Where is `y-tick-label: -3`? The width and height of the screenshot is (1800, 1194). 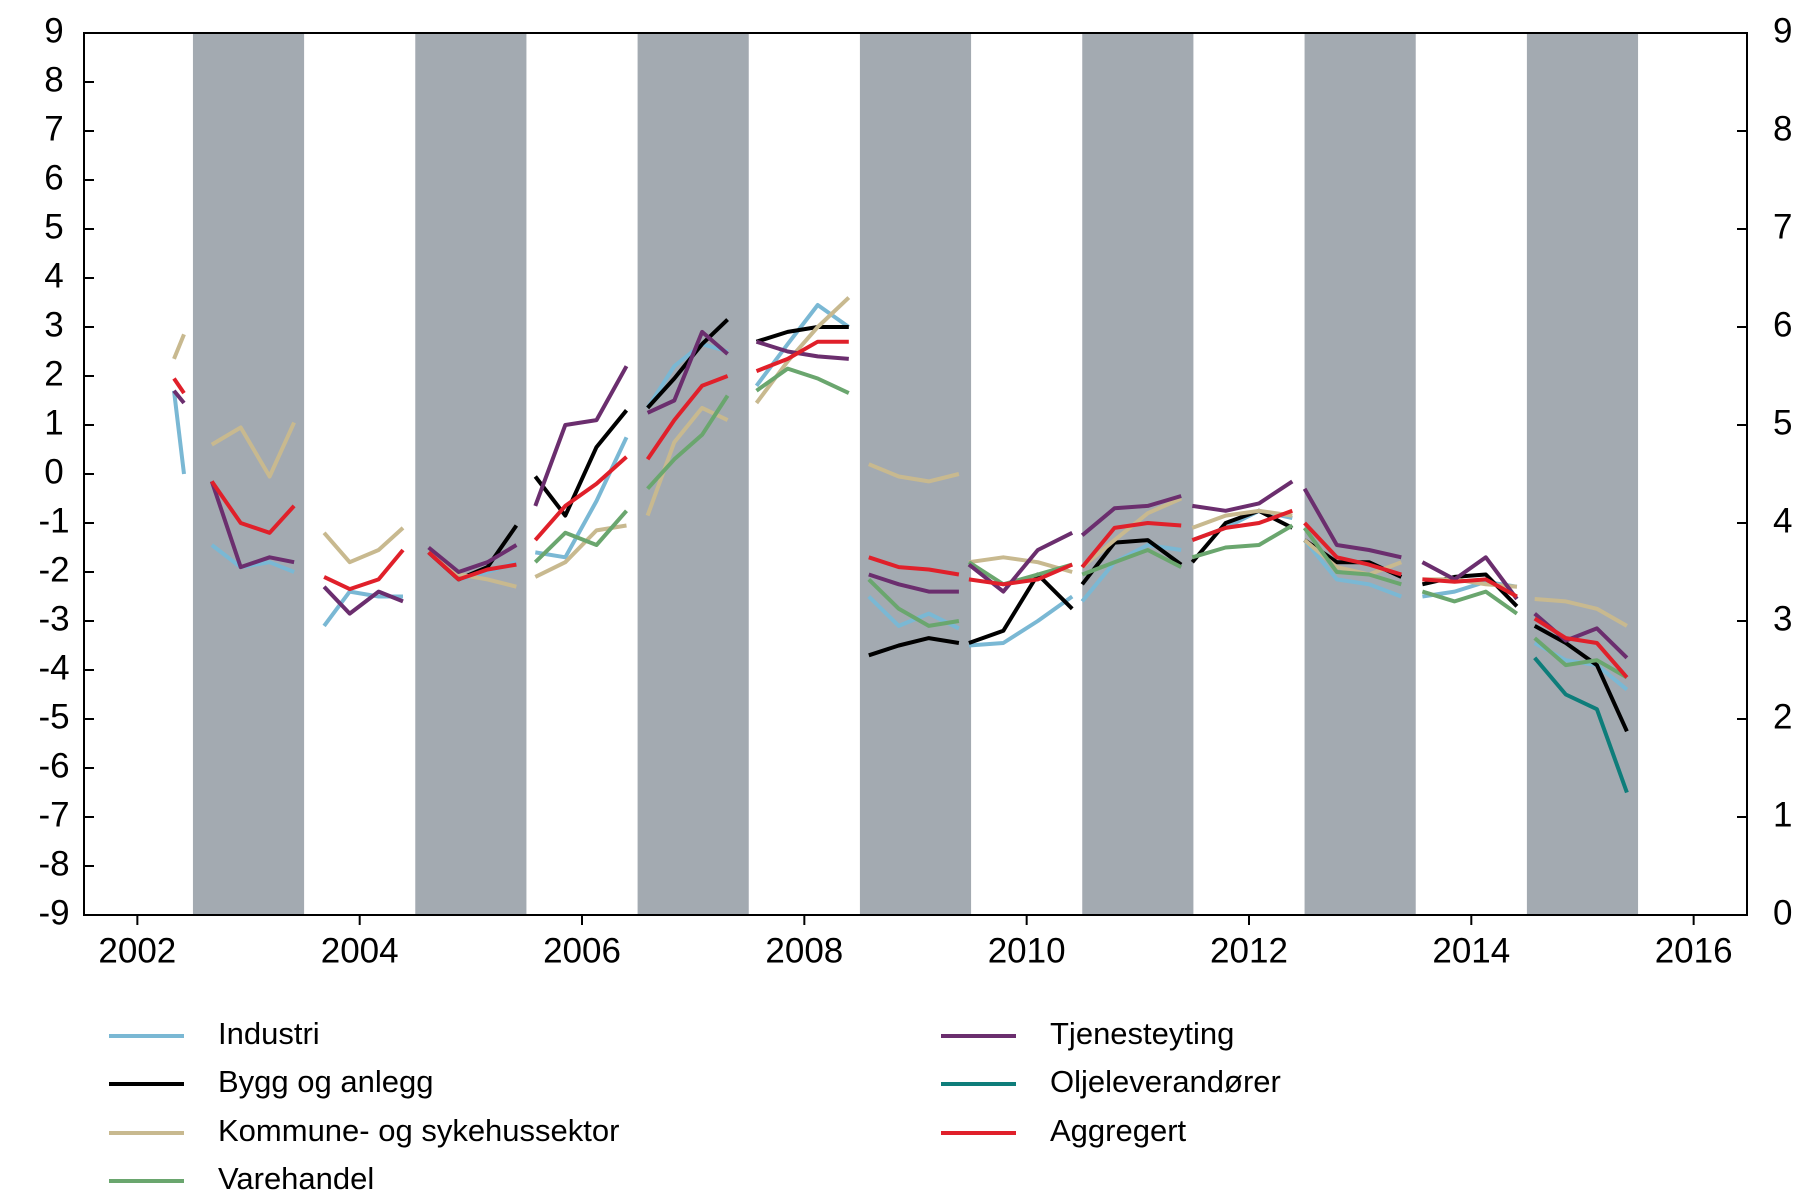 y-tick-label: -3 is located at coordinates (53, 618).